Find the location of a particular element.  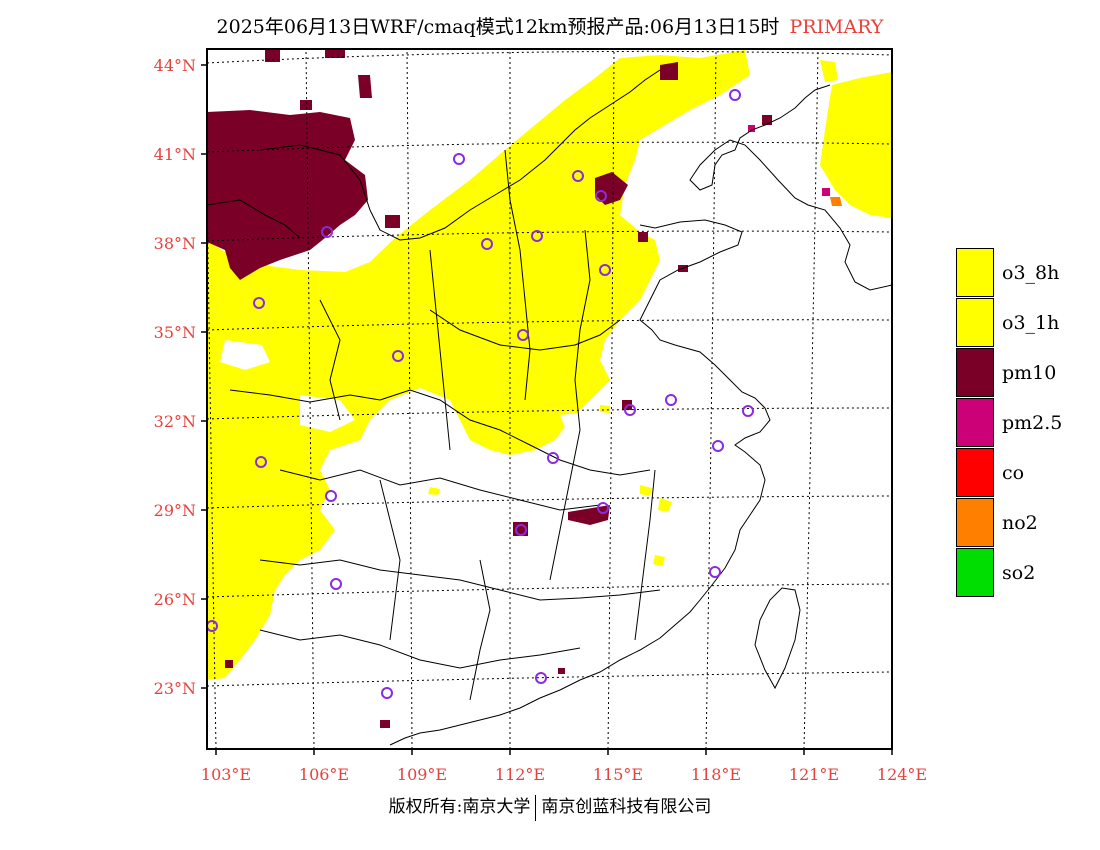

lat-label: 44°N is located at coordinates (174, 65).